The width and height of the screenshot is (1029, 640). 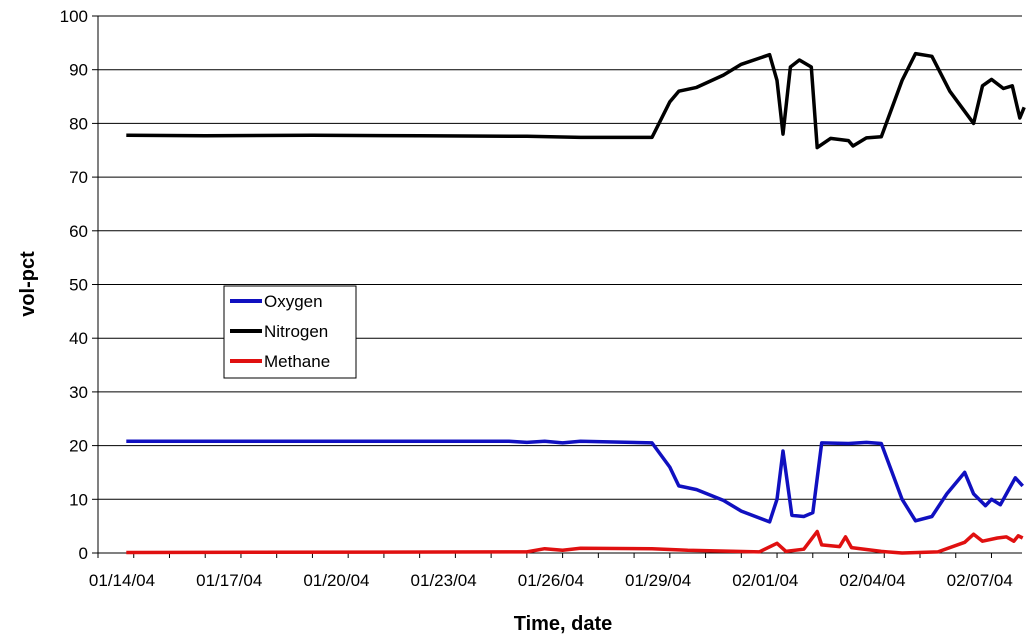 I want to click on legend-label-nitrogen: Nitrogen, so click(x=296, y=331).